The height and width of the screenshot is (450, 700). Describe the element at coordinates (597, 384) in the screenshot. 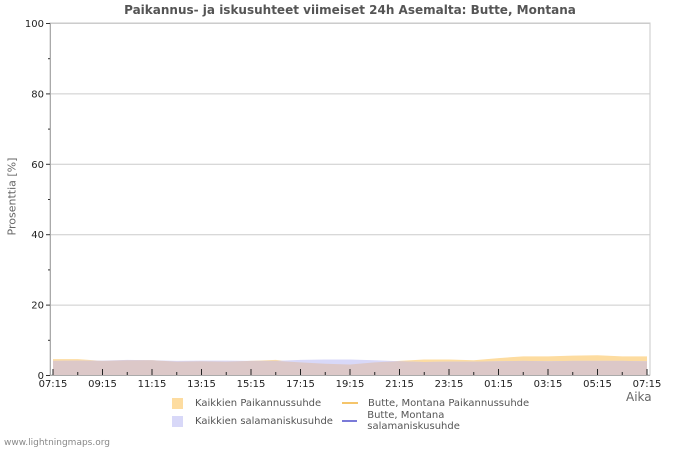

I see `x-tick-label: 05:15` at that location.